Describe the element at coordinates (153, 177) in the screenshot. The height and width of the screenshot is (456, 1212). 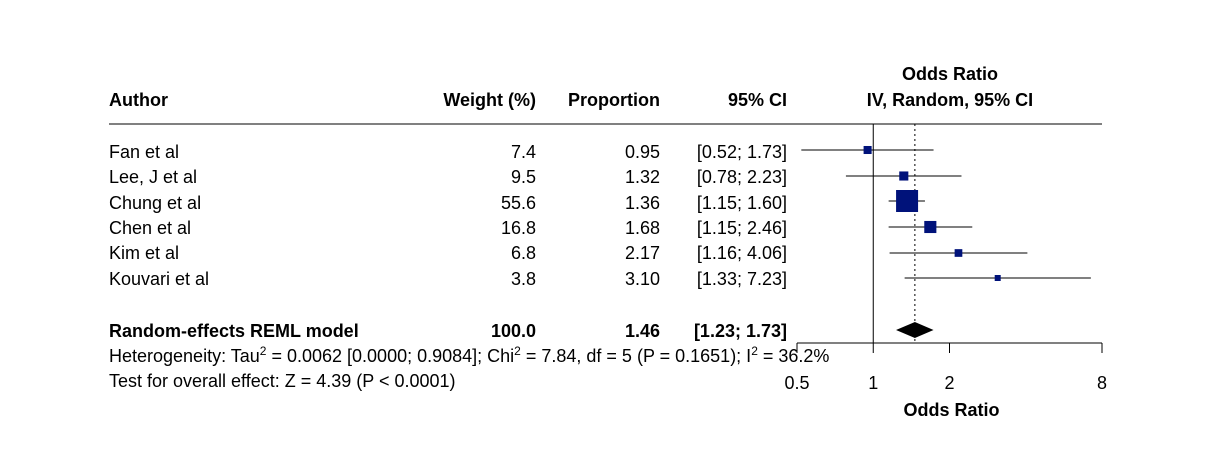
I see `row-author: Lee, J et al` at that location.